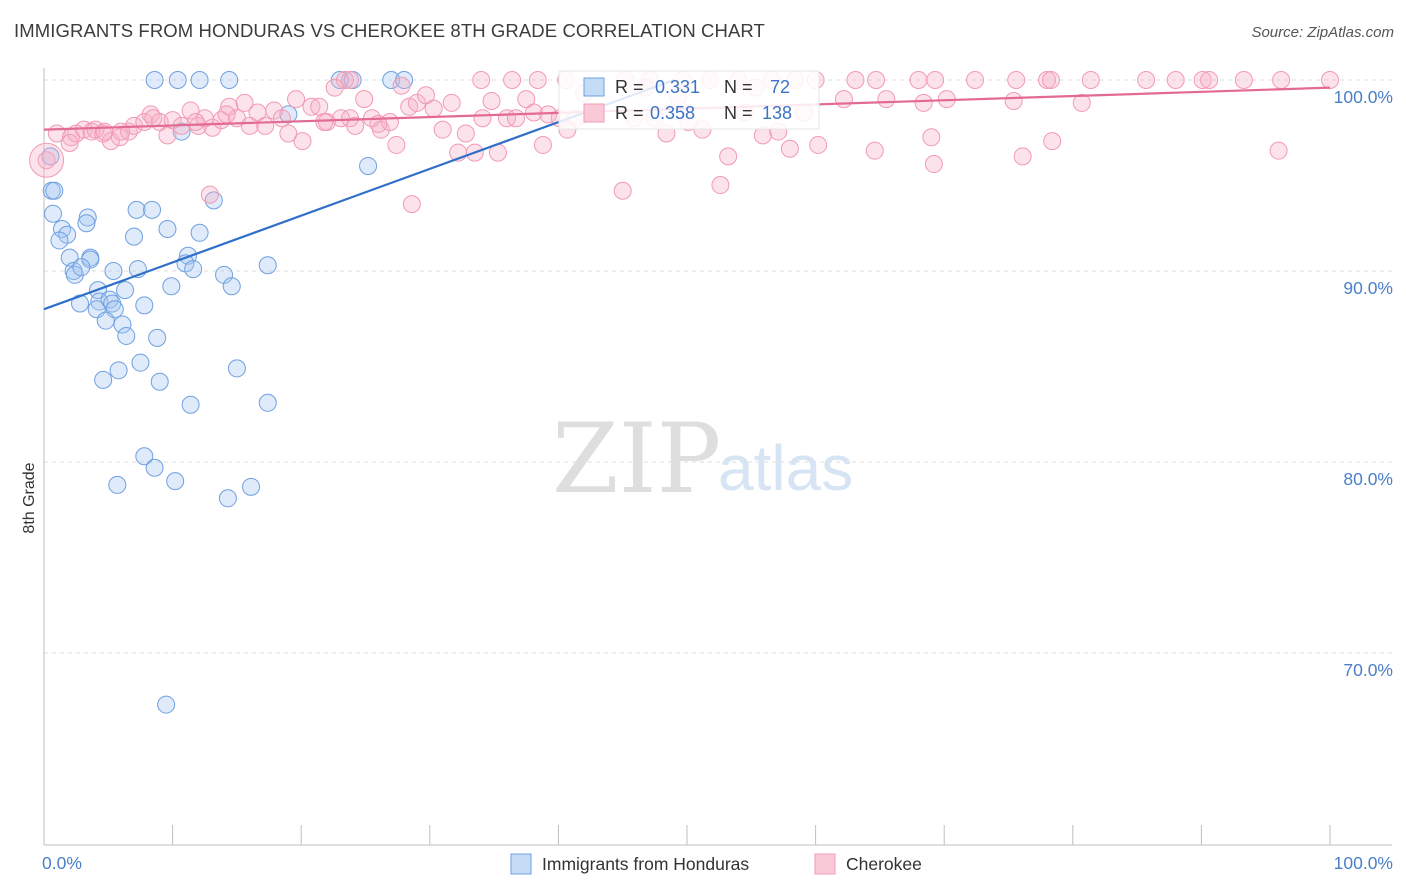 The image size is (1406, 892). Describe the element at coordinates (594, 113) in the screenshot. I see `stats-swatch-cherokee` at that location.